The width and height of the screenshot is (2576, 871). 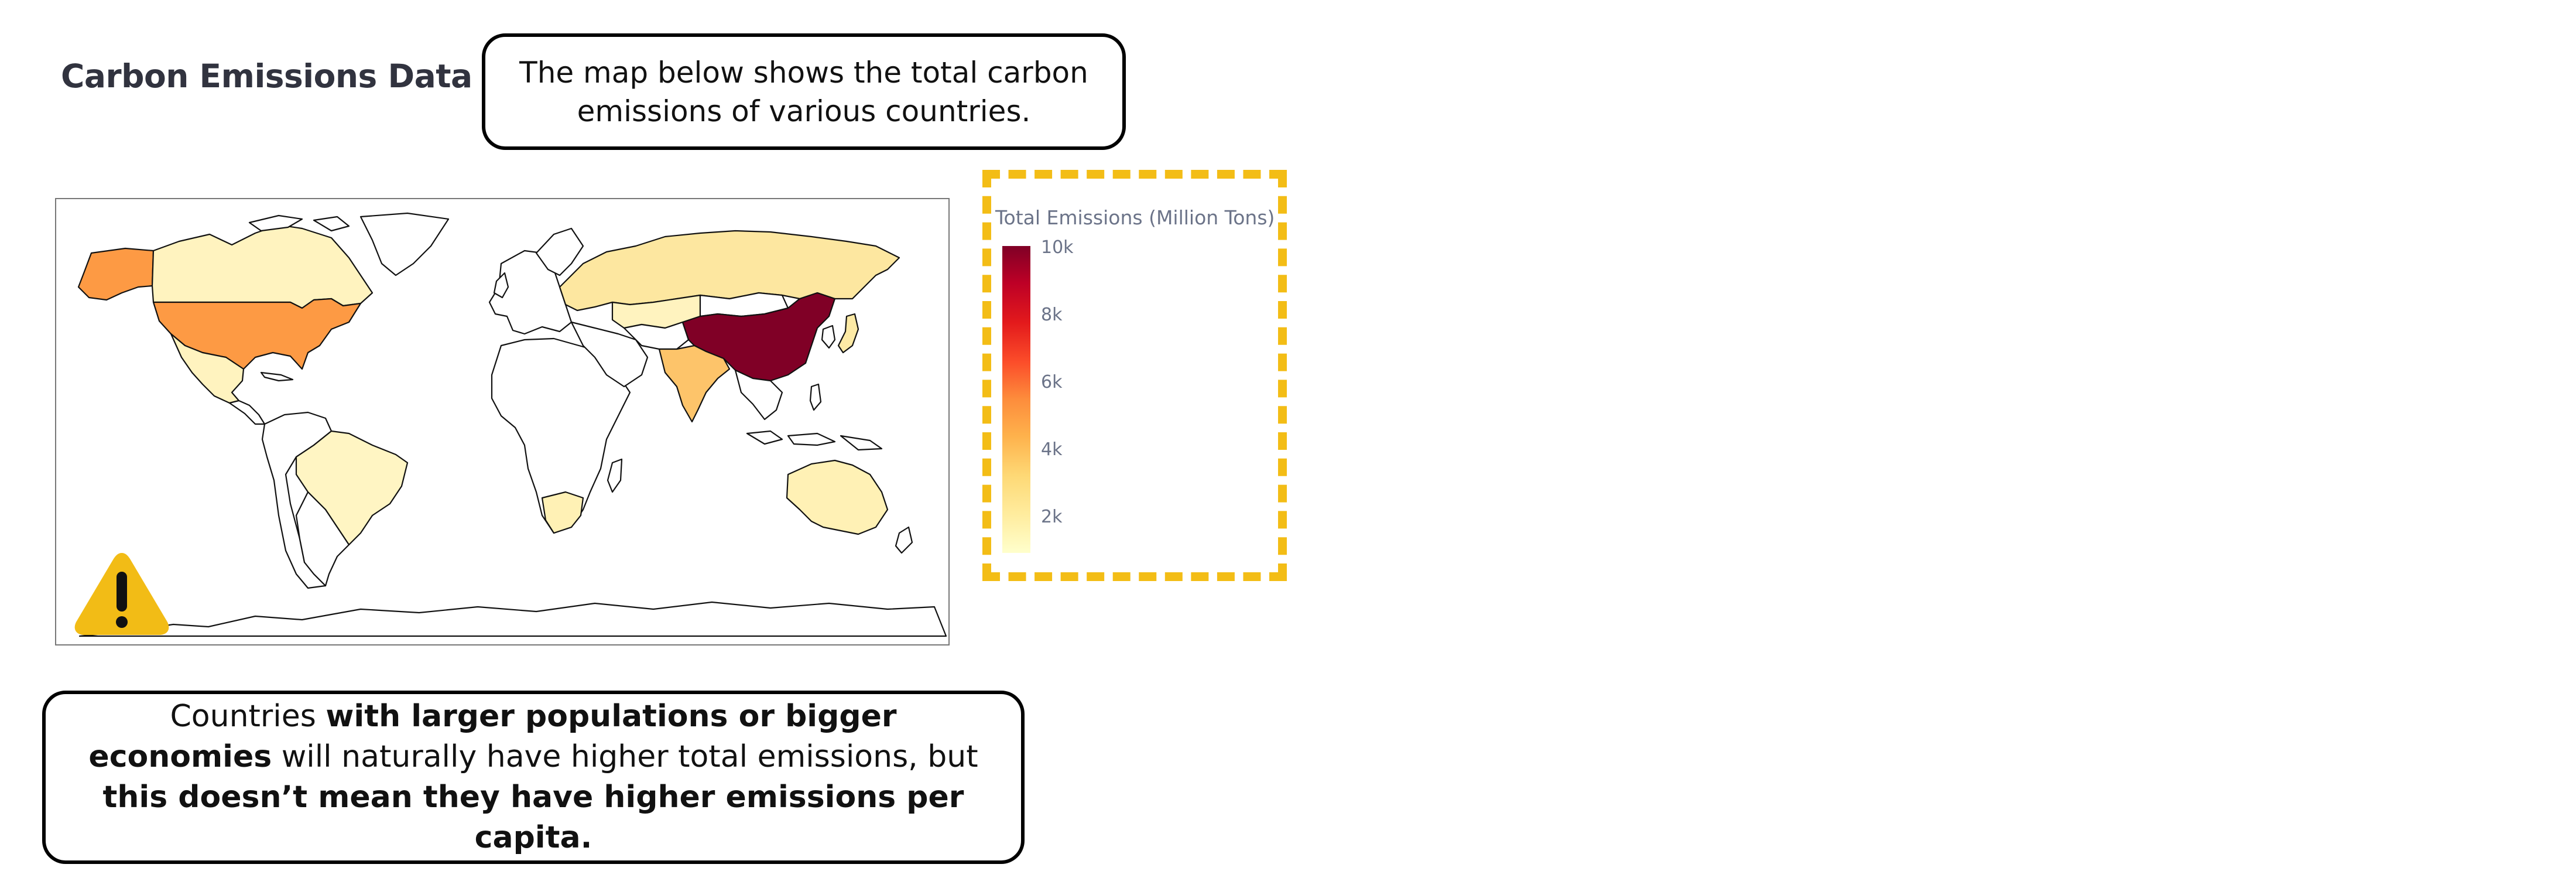 What do you see at coordinates (248, 716) in the screenshot?
I see `insight-text-part1: Countries` at bounding box center [248, 716].